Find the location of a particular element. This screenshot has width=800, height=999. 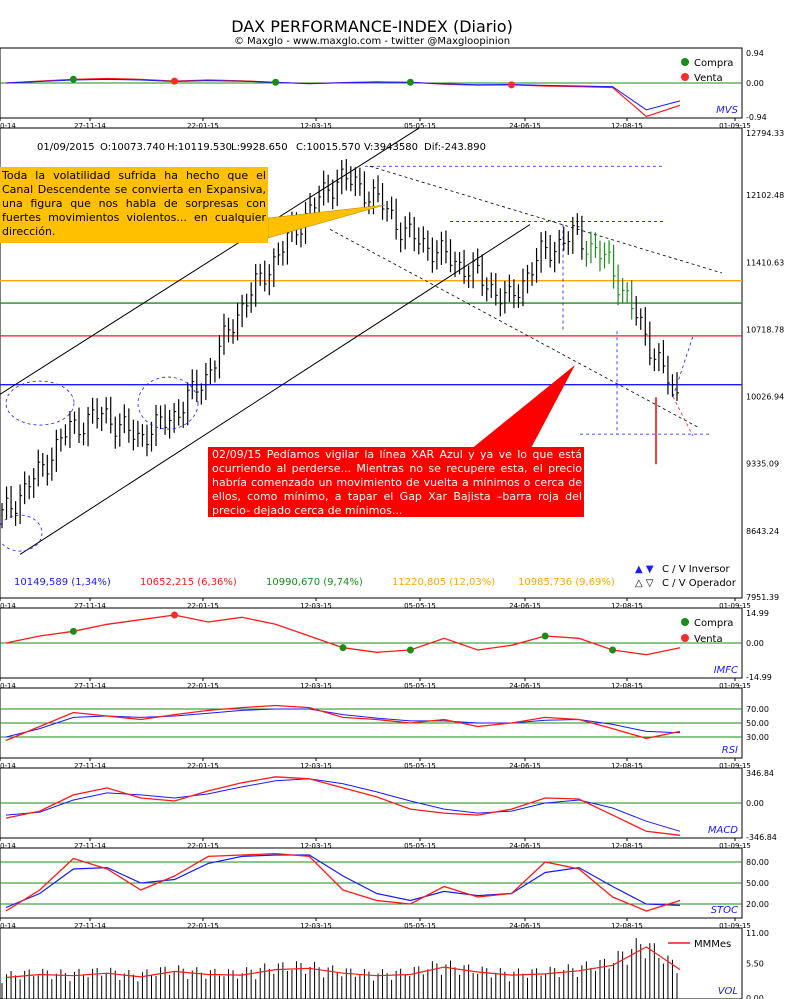

channel-upper-line is located at coordinates (210, 261).